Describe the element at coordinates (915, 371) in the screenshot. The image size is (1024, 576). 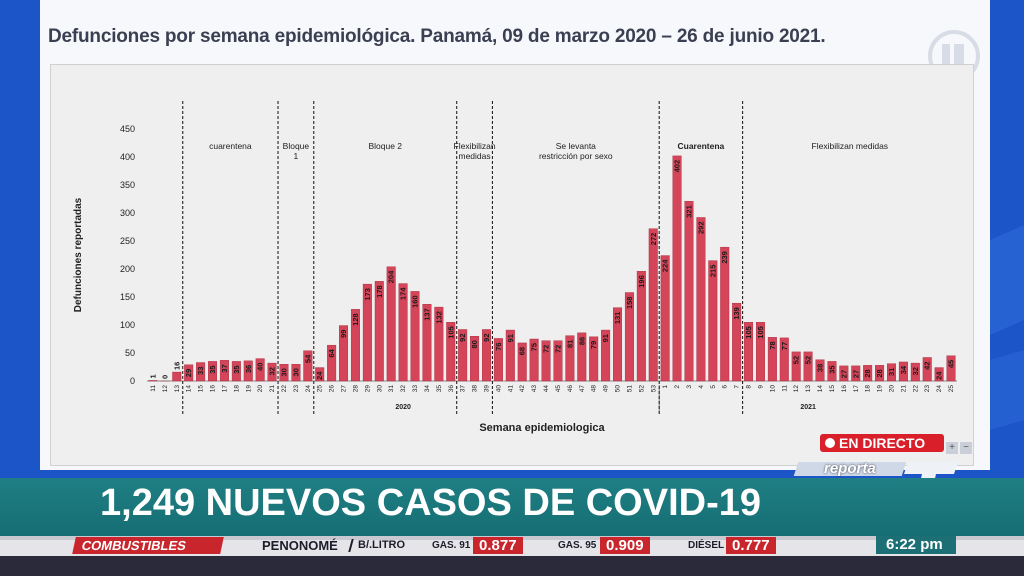
I see `bar-value-label: 32` at that location.